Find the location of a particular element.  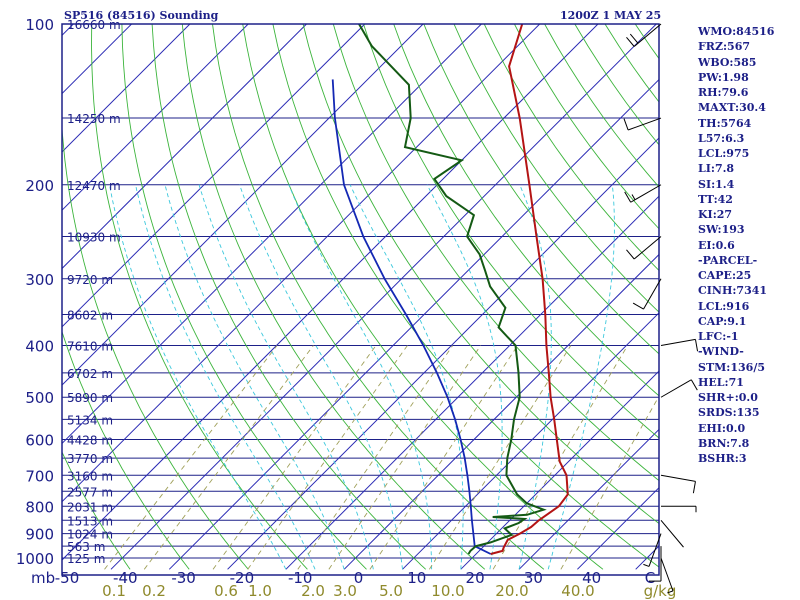

index-item: WMO:84516 is located at coordinates (736, 31).